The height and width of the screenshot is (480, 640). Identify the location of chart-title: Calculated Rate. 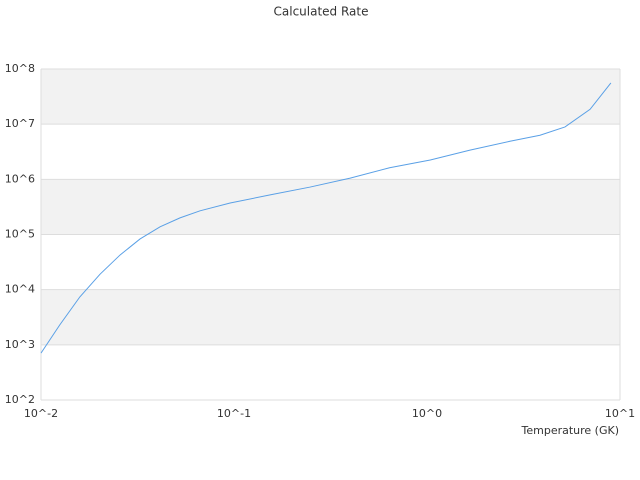
(321, 12).